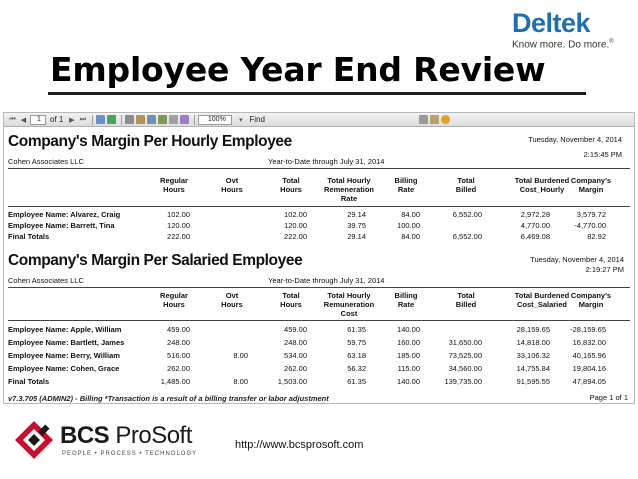 The width and height of the screenshot is (638, 479). What do you see at coordinates (326, 161) in the screenshot?
I see `hourly-period: Year-to-Date through July 31, 2014` at bounding box center [326, 161].